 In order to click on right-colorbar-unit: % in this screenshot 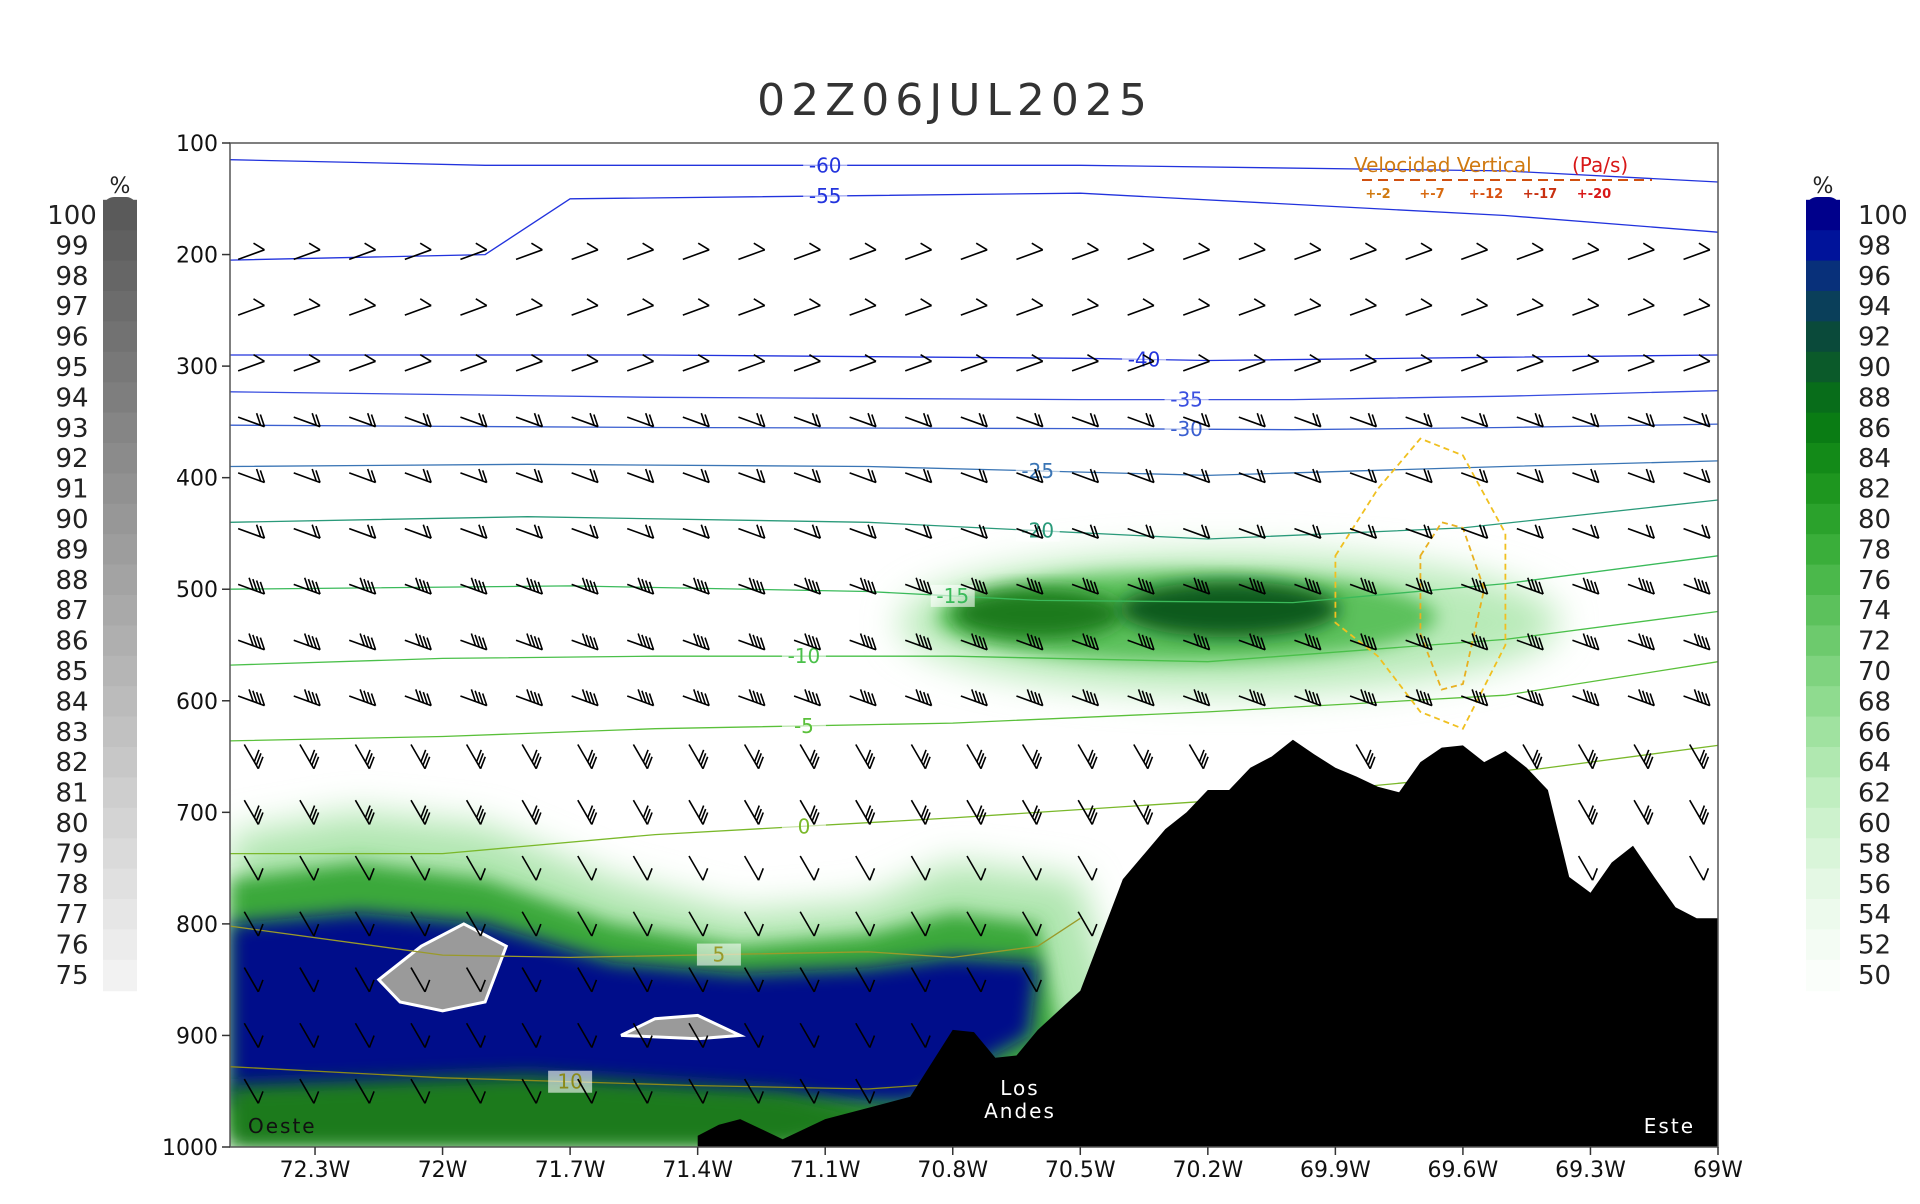, I will do `click(1823, 186)`.